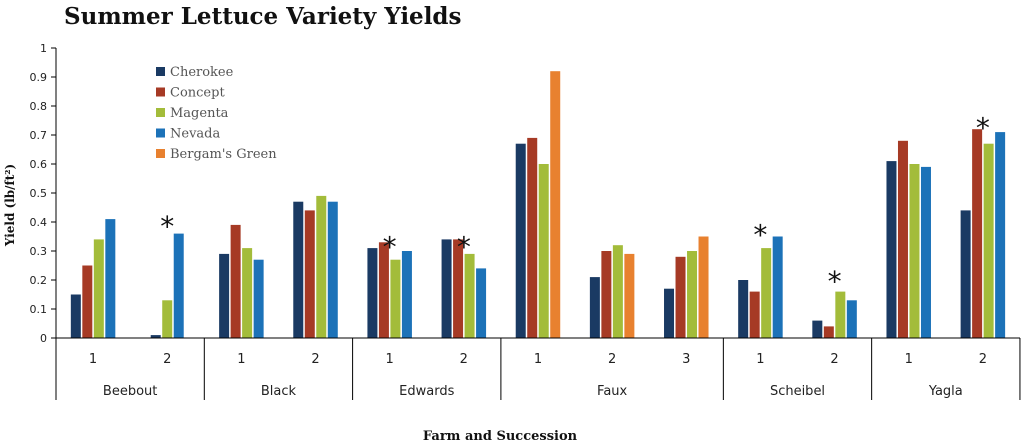 The image size is (1024, 445). I want to click on farm-label: Faux, so click(612, 391).